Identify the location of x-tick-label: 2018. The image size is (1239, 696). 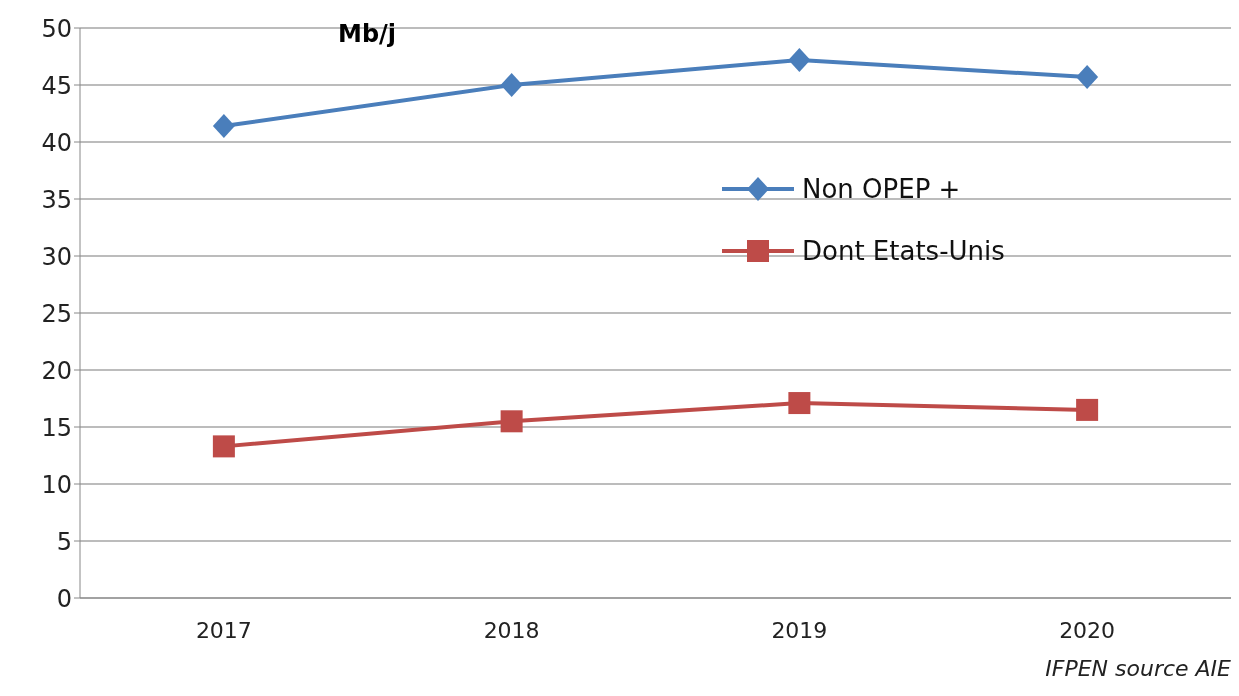
(511, 630).